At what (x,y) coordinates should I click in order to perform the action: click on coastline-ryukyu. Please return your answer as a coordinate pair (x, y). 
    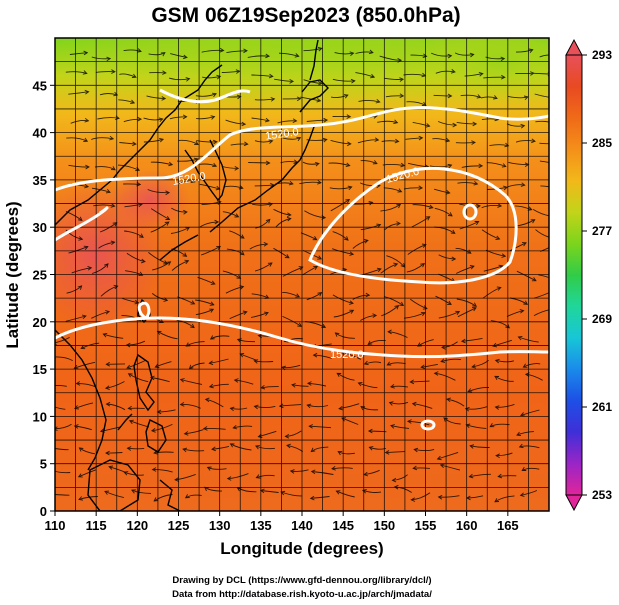
    Looking at the image, I should click on (179, 247).